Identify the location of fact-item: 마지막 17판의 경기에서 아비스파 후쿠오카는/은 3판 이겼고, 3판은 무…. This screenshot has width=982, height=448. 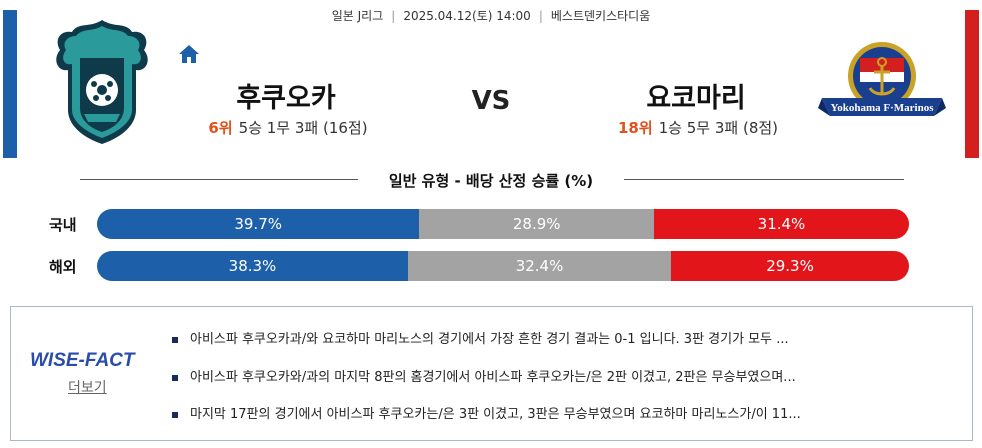
(552, 412).